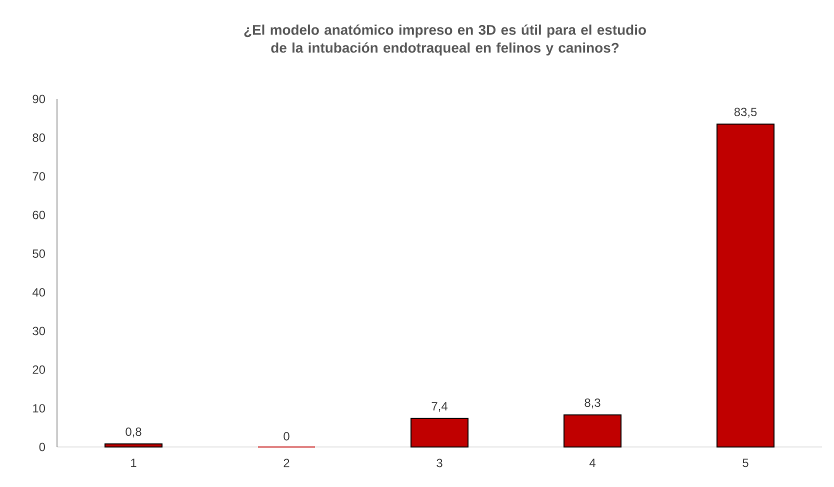  Describe the element at coordinates (39, 369) in the screenshot. I see `y-tick-label: 20` at that location.